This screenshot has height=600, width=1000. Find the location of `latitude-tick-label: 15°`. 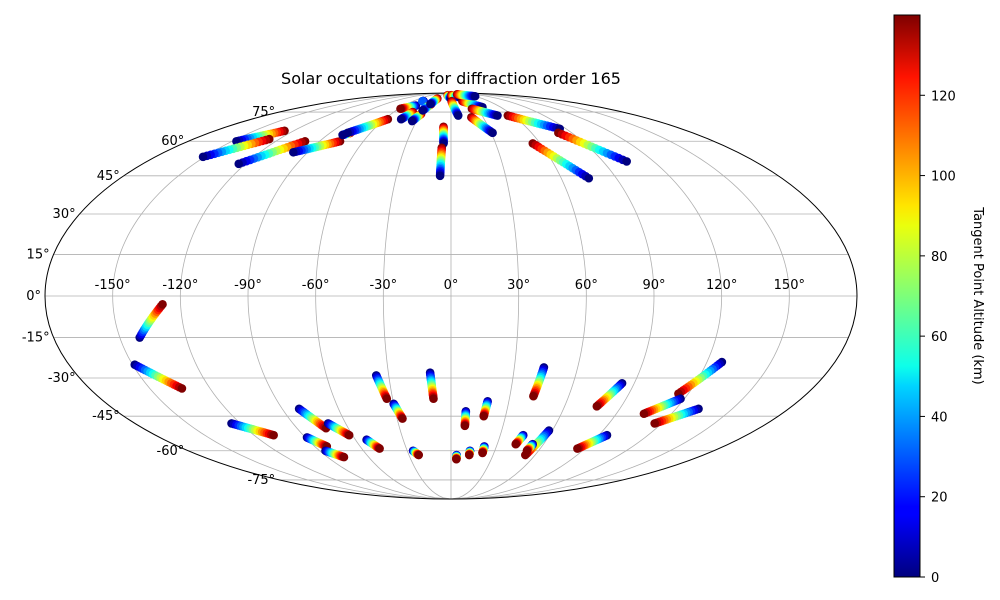

latitude-tick-label: 15° is located at coordinates (38, 254).